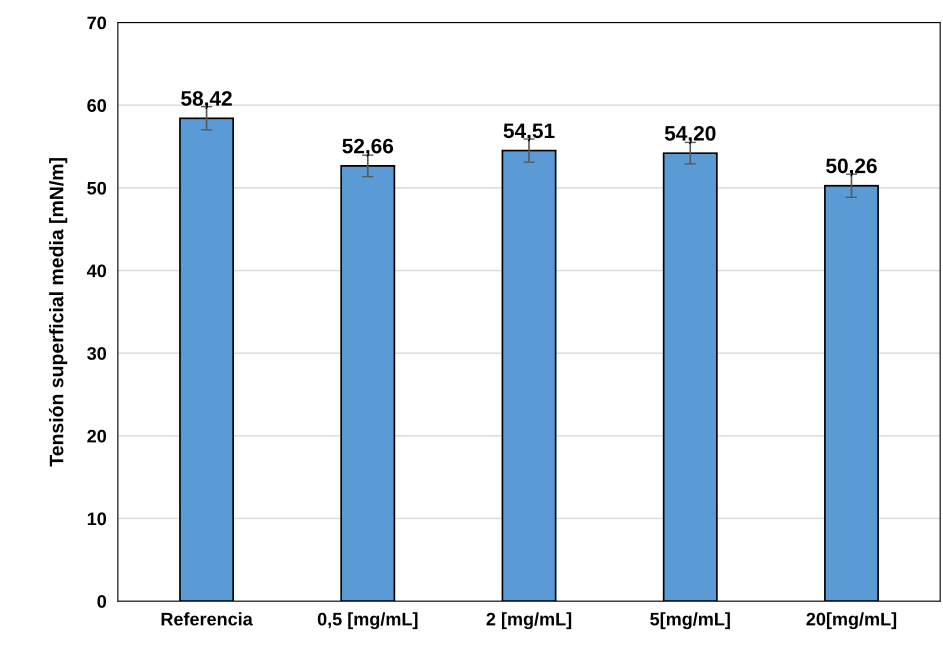 The height and width of the screenshot is (645, 943). Describe the element at coordinates (206, 100) in the screenshot. I see `data-label: 58,42` at that location.